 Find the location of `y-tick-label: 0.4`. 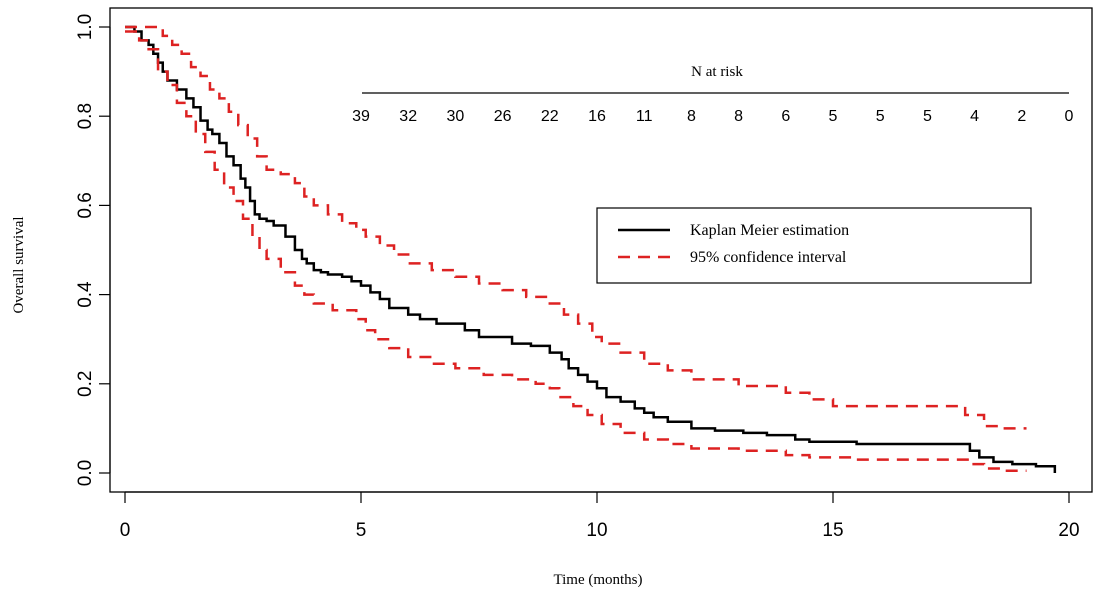

y-tick-label: 0.4 is located at coordinates (85, 294).